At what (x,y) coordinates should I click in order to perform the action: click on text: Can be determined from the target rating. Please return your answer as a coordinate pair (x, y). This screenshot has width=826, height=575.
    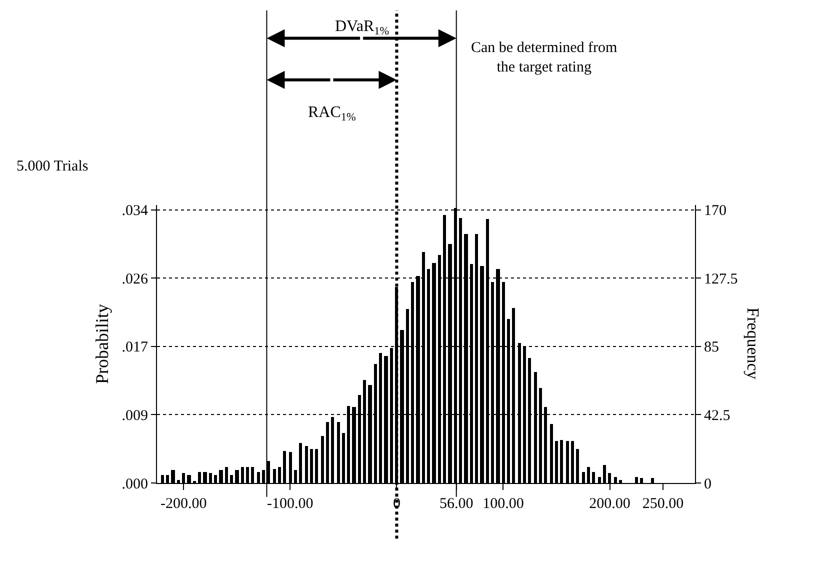
    Looking at the image, I should click on (544, 58).